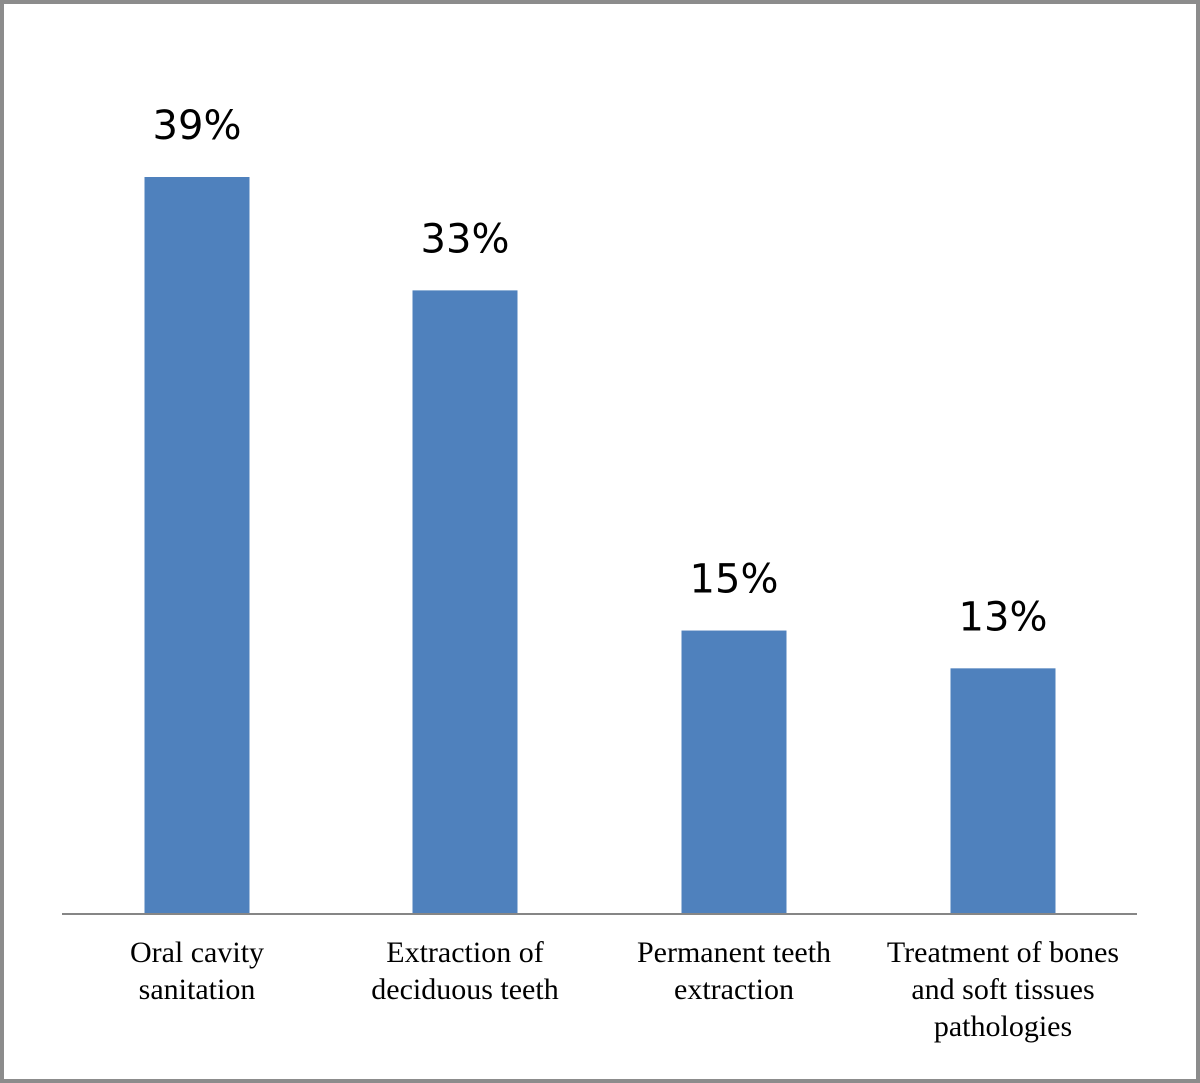 Image resolution: width=1200 pixels, height=1083 pixels. What do you see at coordinates (197, 952) in the screenshot?
I see `category-label-1-line-1: Oral cavity` at bounding box center [197, 952].